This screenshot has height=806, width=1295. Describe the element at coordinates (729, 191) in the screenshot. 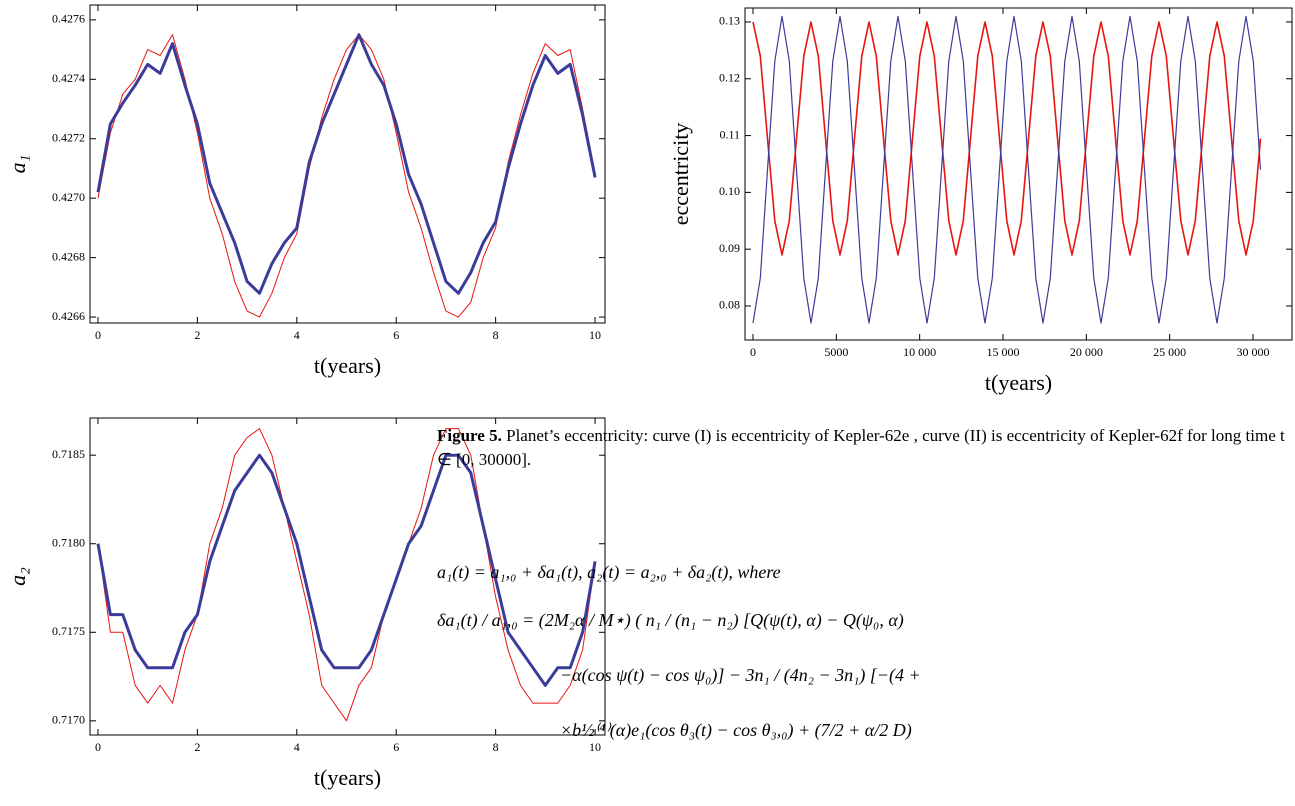

I see `y-tick-label: 0.10` at that location.